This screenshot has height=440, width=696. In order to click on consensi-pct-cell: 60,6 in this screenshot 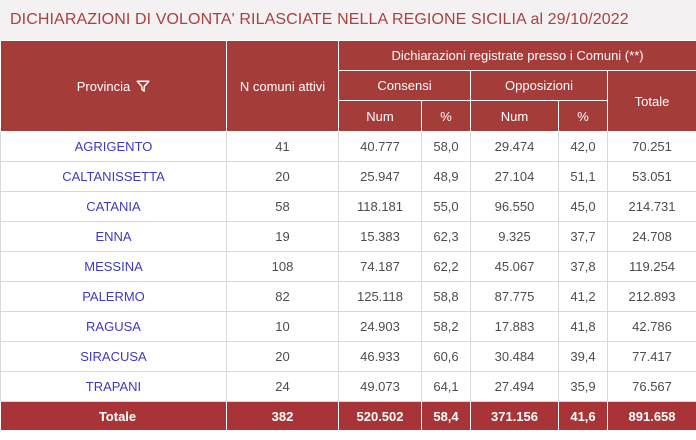, I will do `click(446, 356)`.